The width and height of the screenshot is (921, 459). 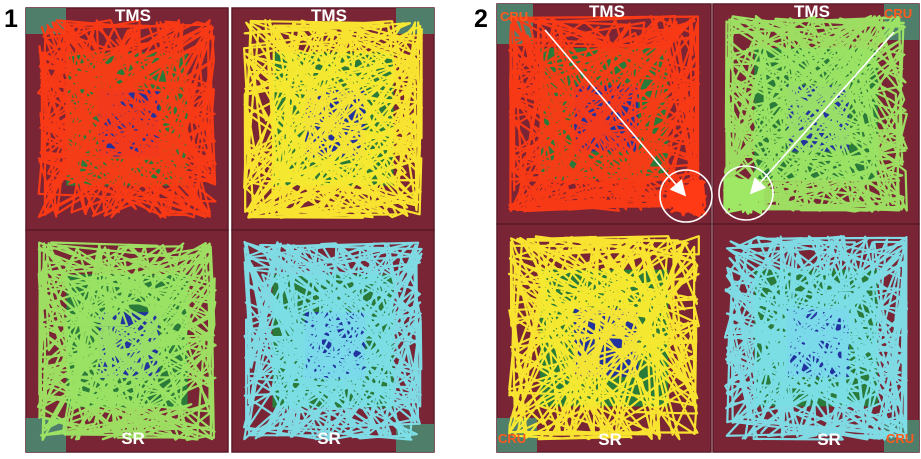 What do you see at coordinates (816, 338) in the screenshot?
I see `panel-2-bottom-right-cyan-trace` at bounding box center [816, 338].